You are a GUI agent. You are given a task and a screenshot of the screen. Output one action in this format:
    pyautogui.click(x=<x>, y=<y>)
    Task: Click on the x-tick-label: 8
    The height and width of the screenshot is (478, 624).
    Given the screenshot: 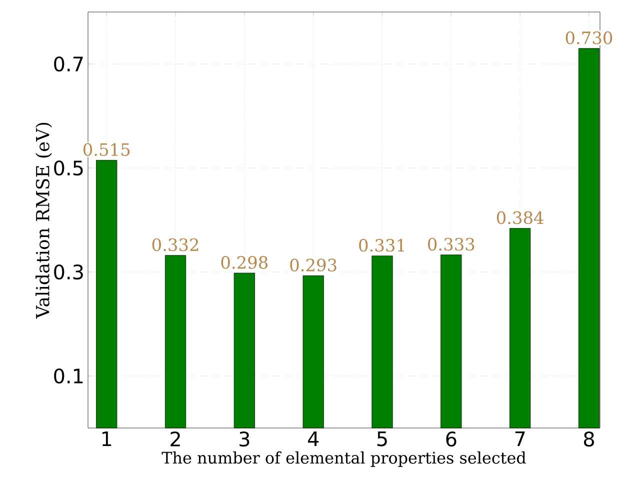 What is the action you would take?
    pyautogui.click(x=589, y=439)
    